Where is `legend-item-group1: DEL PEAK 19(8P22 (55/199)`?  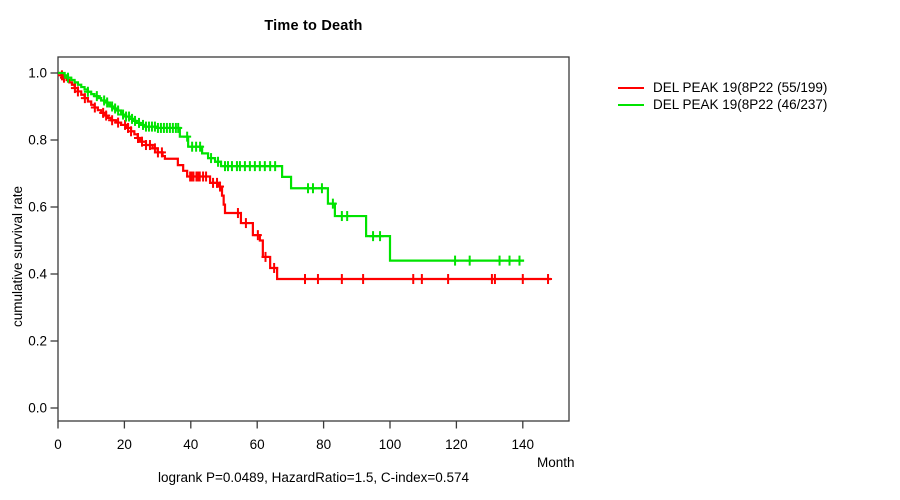
legend-item-group1: DEL PEAK 19(8P22 (55/199) is located at coordinates (722, 87).